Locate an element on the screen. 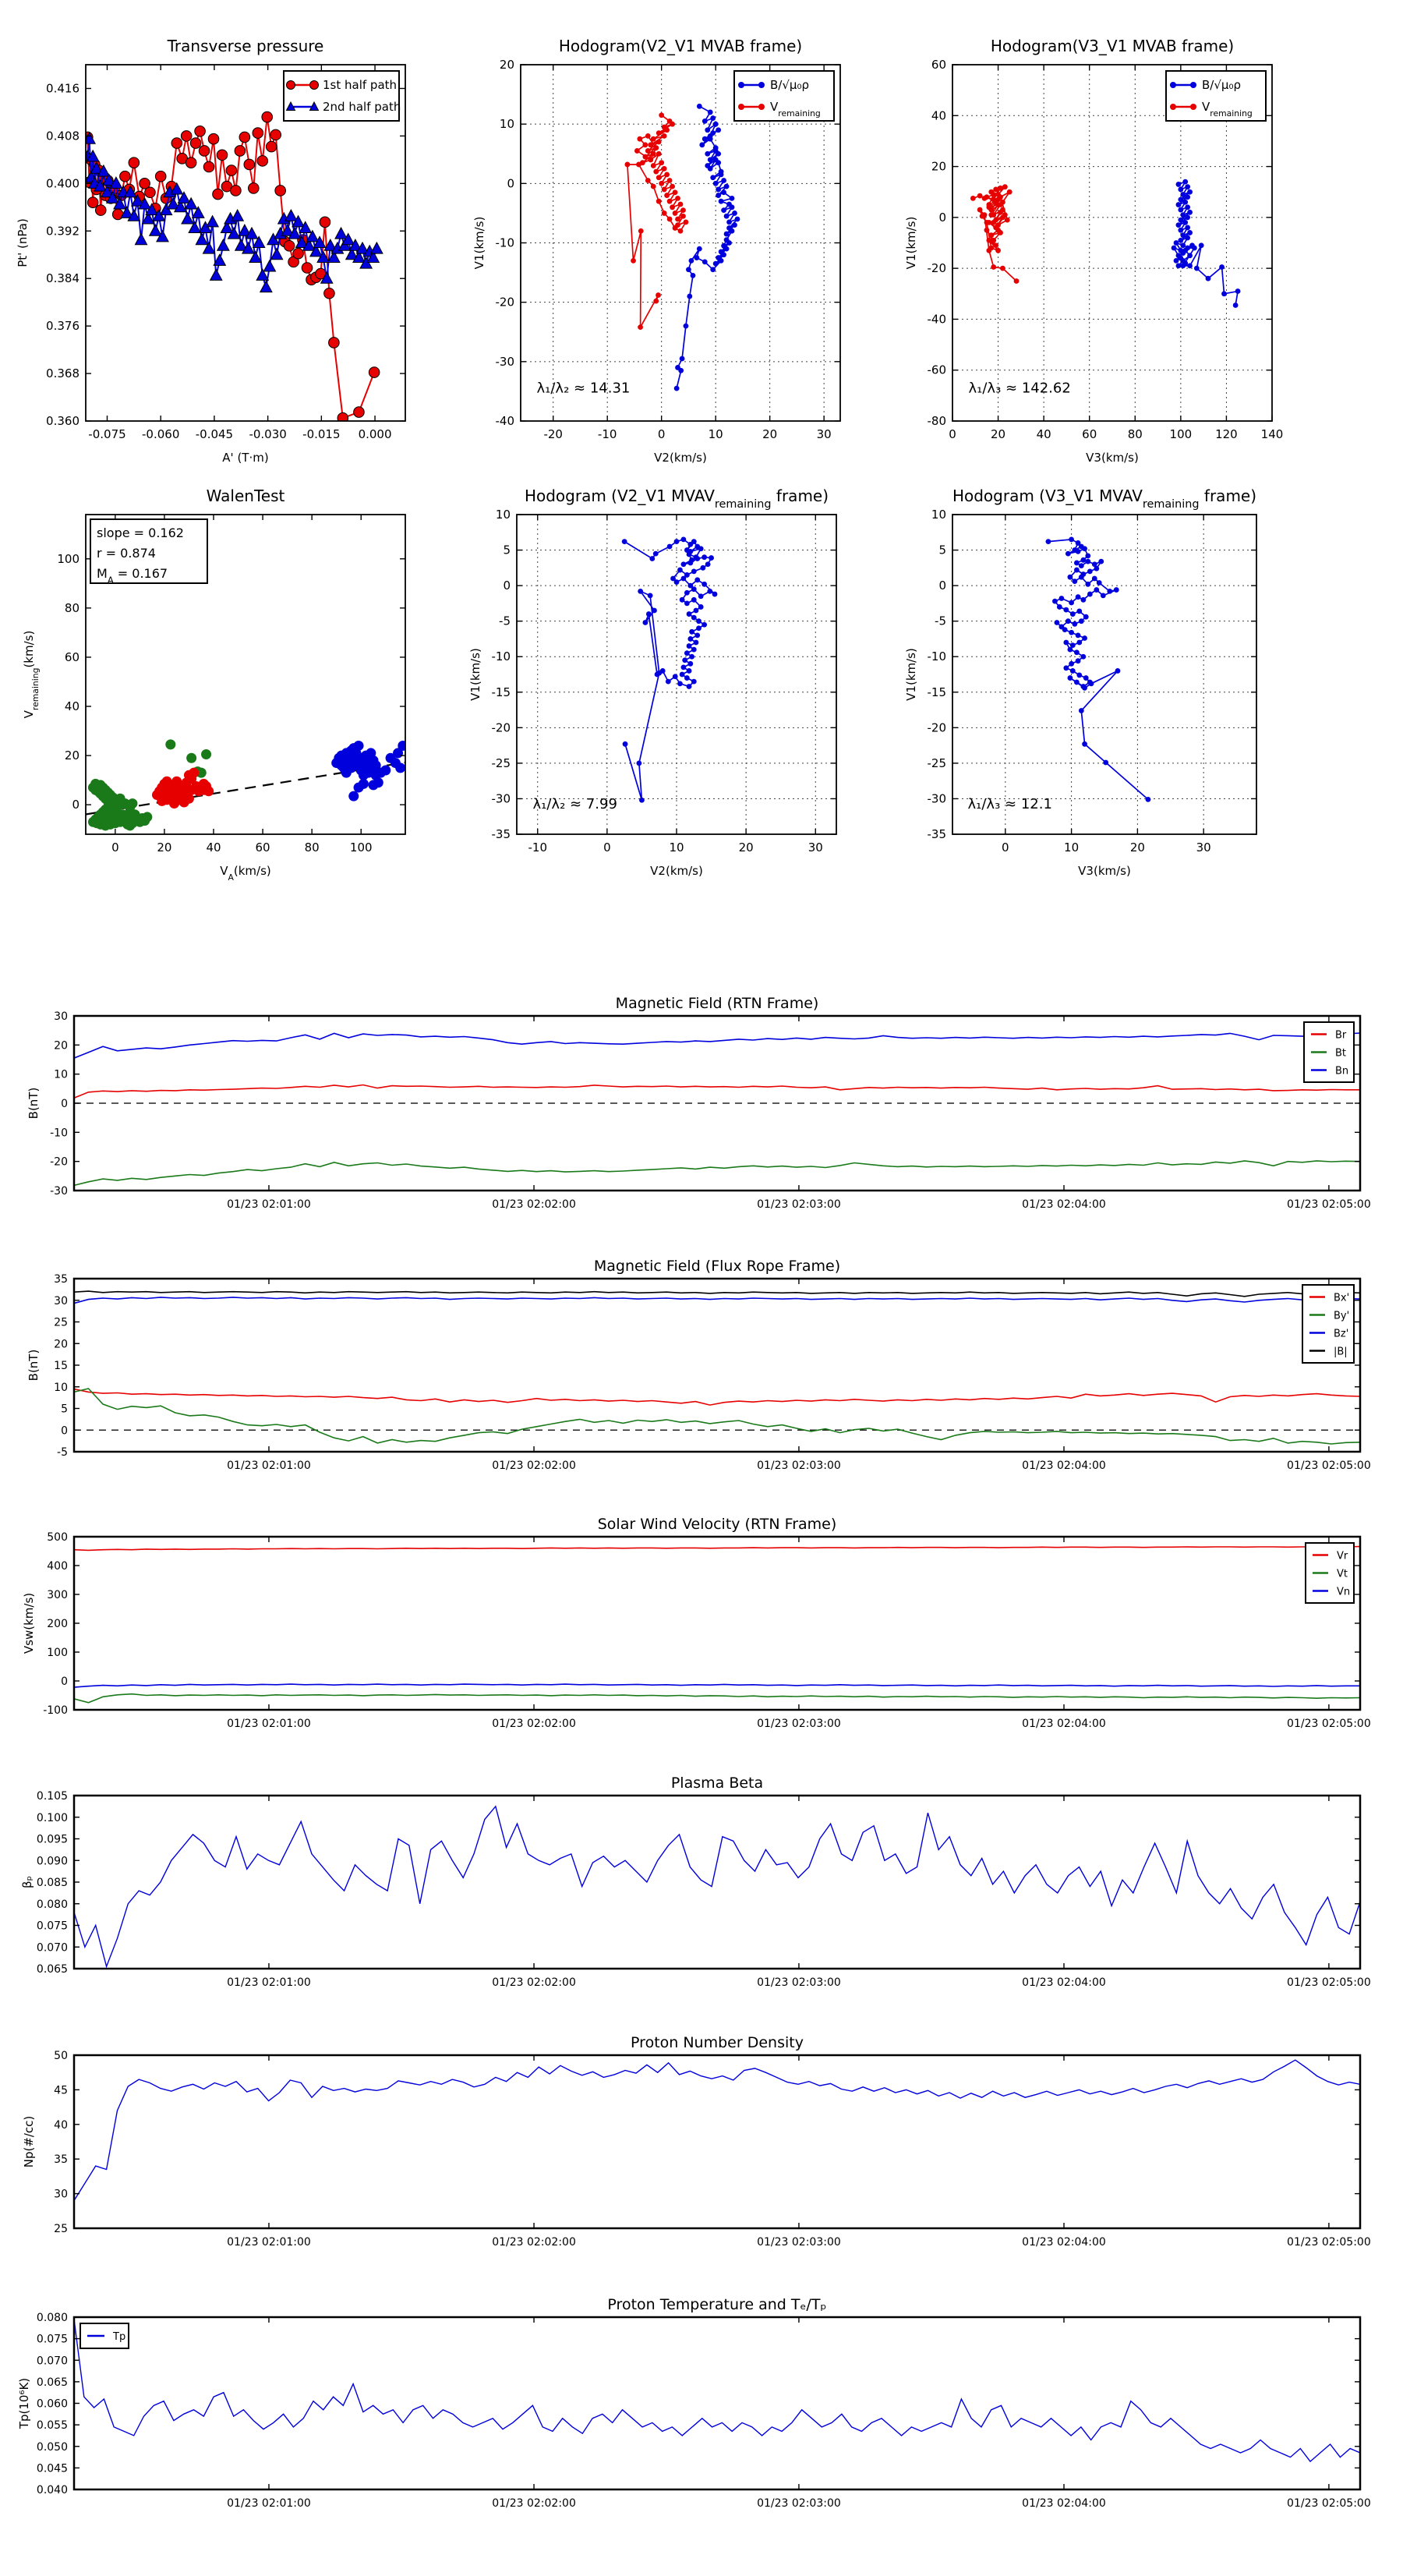 The width and height of the screenshot is (1403, 2576). x-tick-label: 01/23 02:01:00 is located at coordinates (269, 1466).